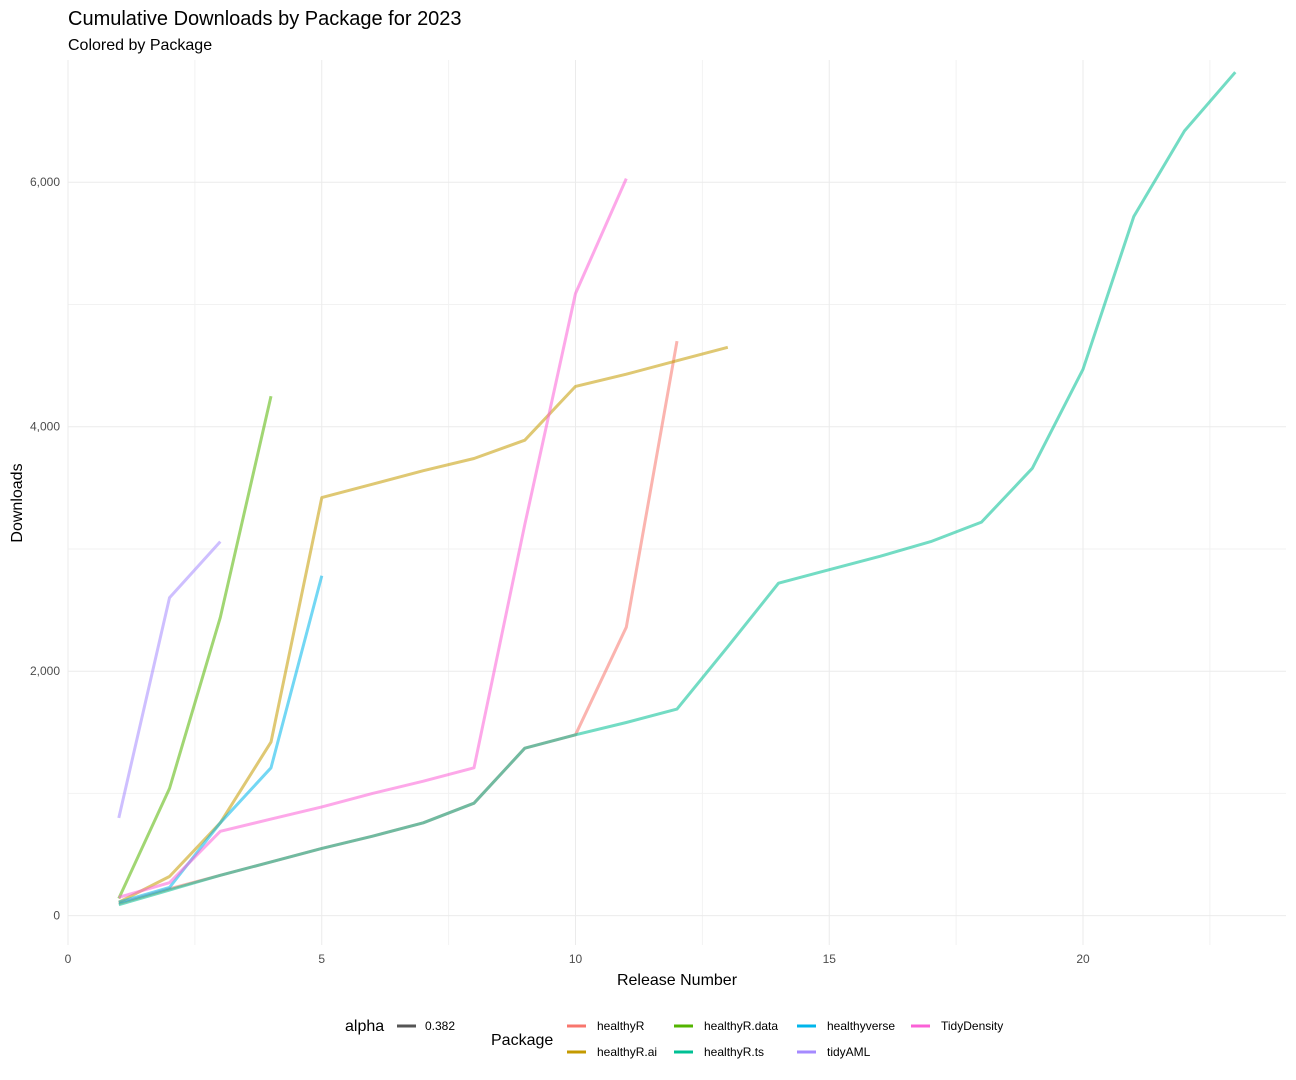 The height and width of the screenshot is (1080, 1296). Describe the element at coordinates (45, 671) in the screenshot. I see `y-tick-label: 2,000` at that location.